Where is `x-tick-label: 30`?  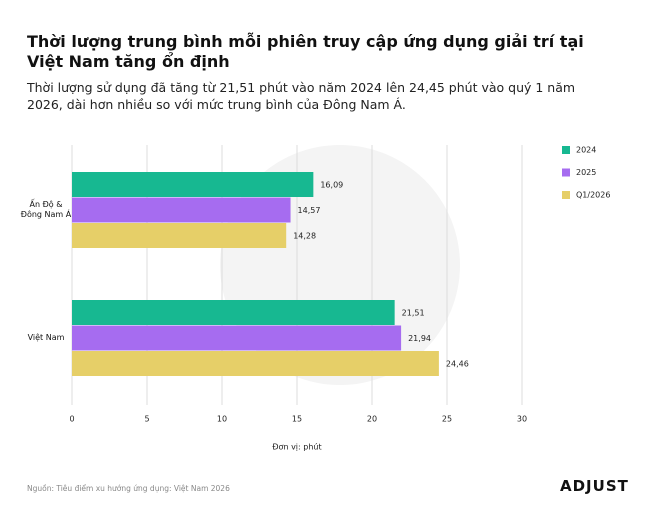 x-tick-label: 30 is located at coordinates (522, 419).